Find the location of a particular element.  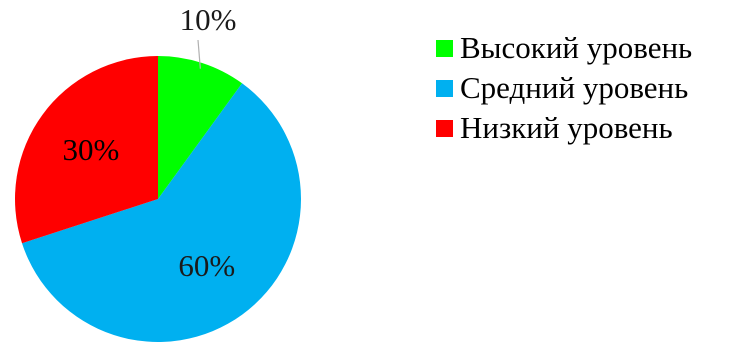

pie-slice-high is located at coordinates (200, 127).